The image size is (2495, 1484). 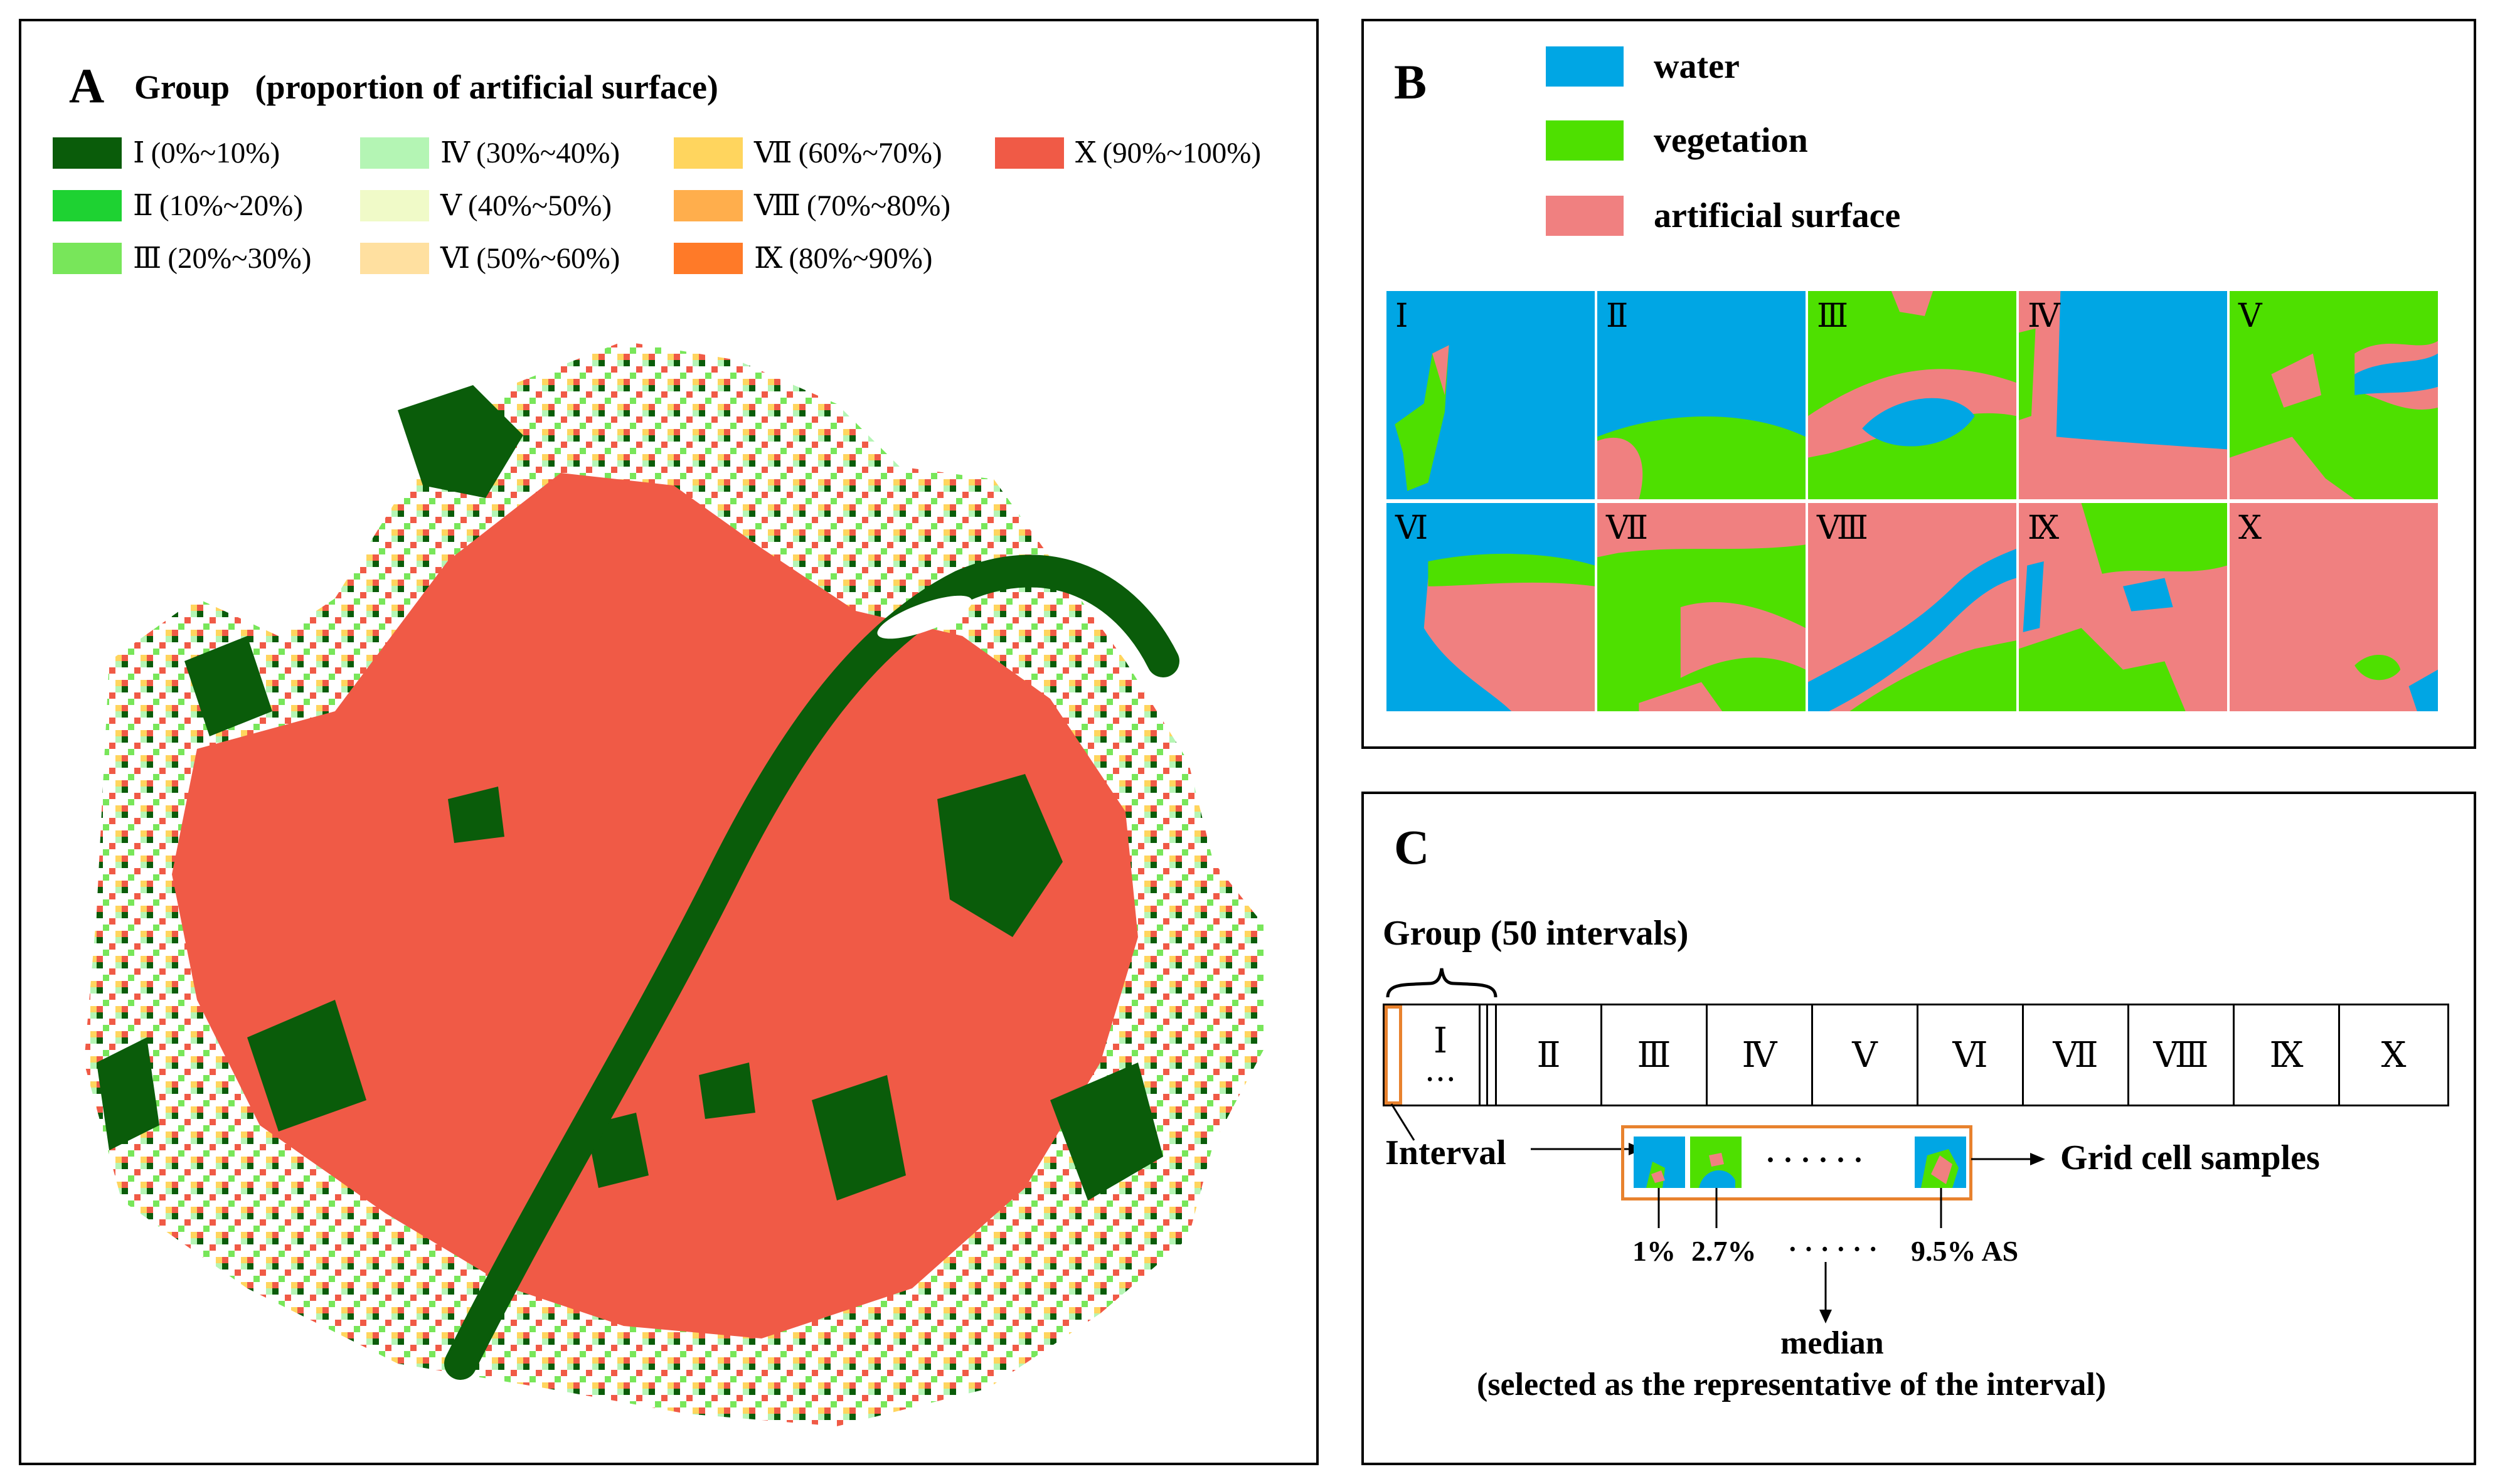 I want to click on sample-value-1: 1%, so click(x=1654, y=1251).